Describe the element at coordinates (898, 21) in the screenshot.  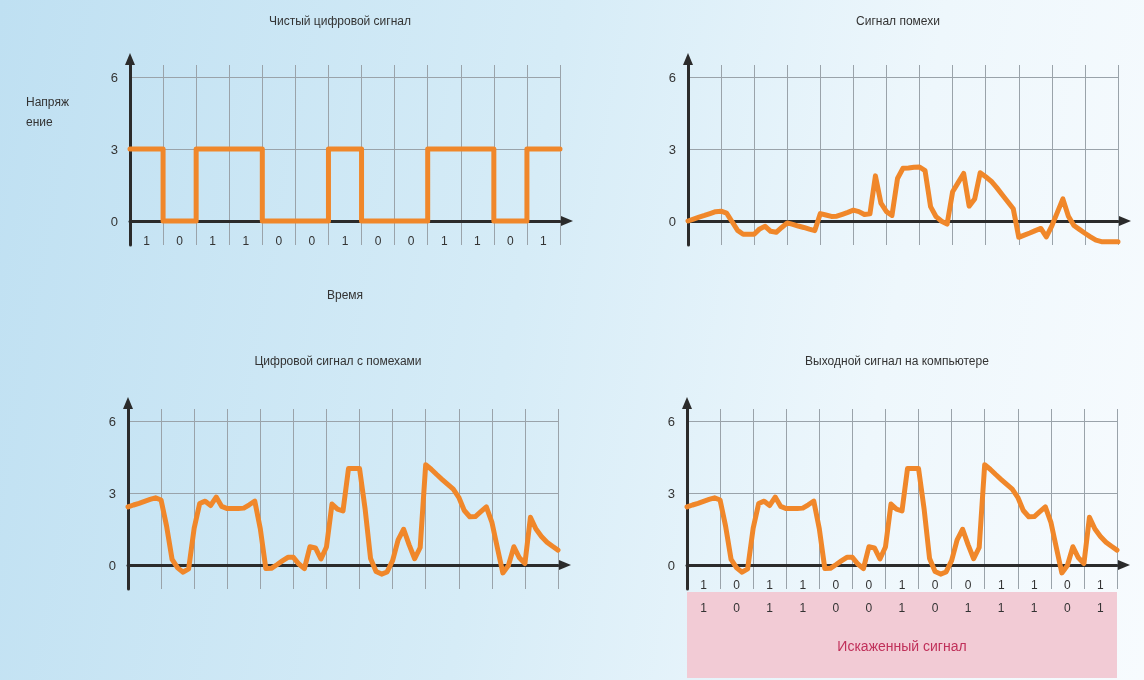
I see `chart-title: Сигнал помехи` at that location.